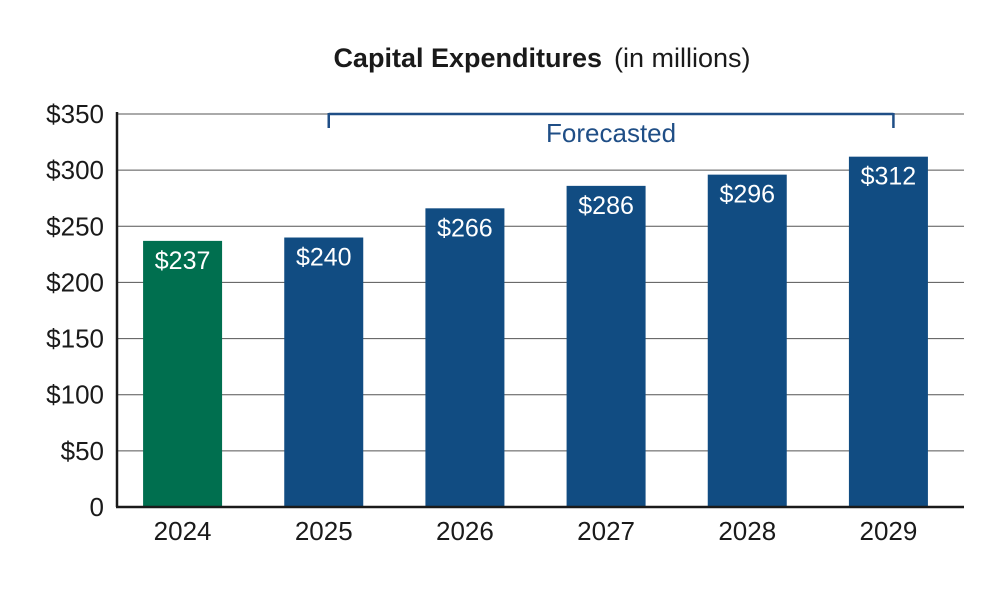  I want to click on x-tick-label: 2025, so click(324, 531).